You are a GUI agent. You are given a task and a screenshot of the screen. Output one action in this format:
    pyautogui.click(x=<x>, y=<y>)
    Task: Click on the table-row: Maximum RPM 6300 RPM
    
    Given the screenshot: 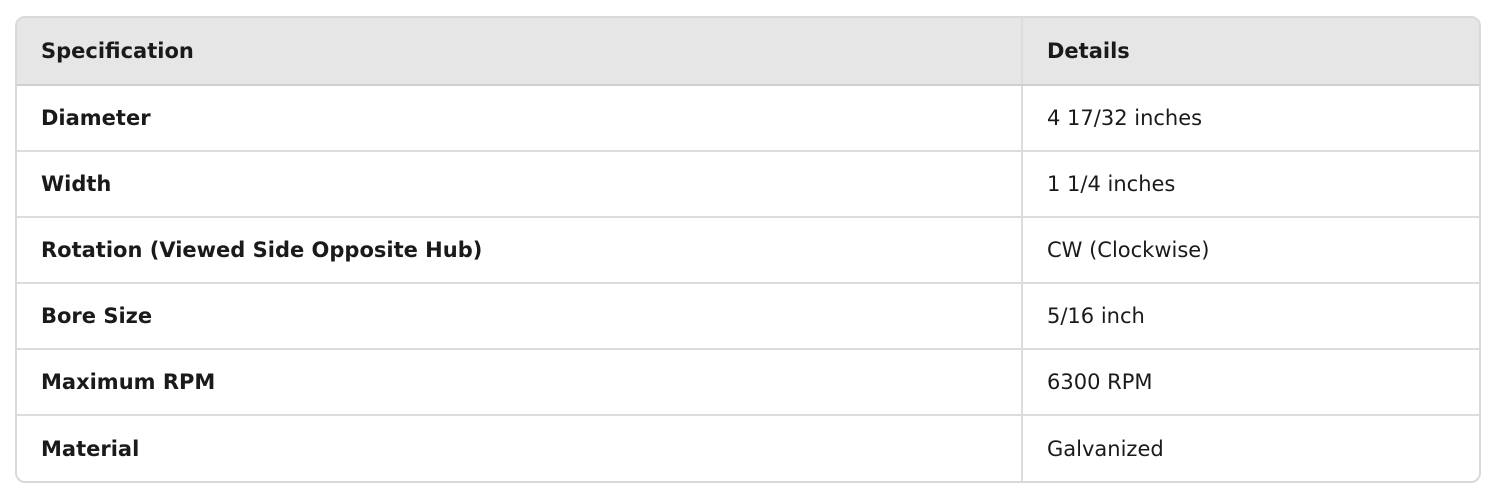 What is the action you would take?
    pyautogui.click(x=748, y=382)
    